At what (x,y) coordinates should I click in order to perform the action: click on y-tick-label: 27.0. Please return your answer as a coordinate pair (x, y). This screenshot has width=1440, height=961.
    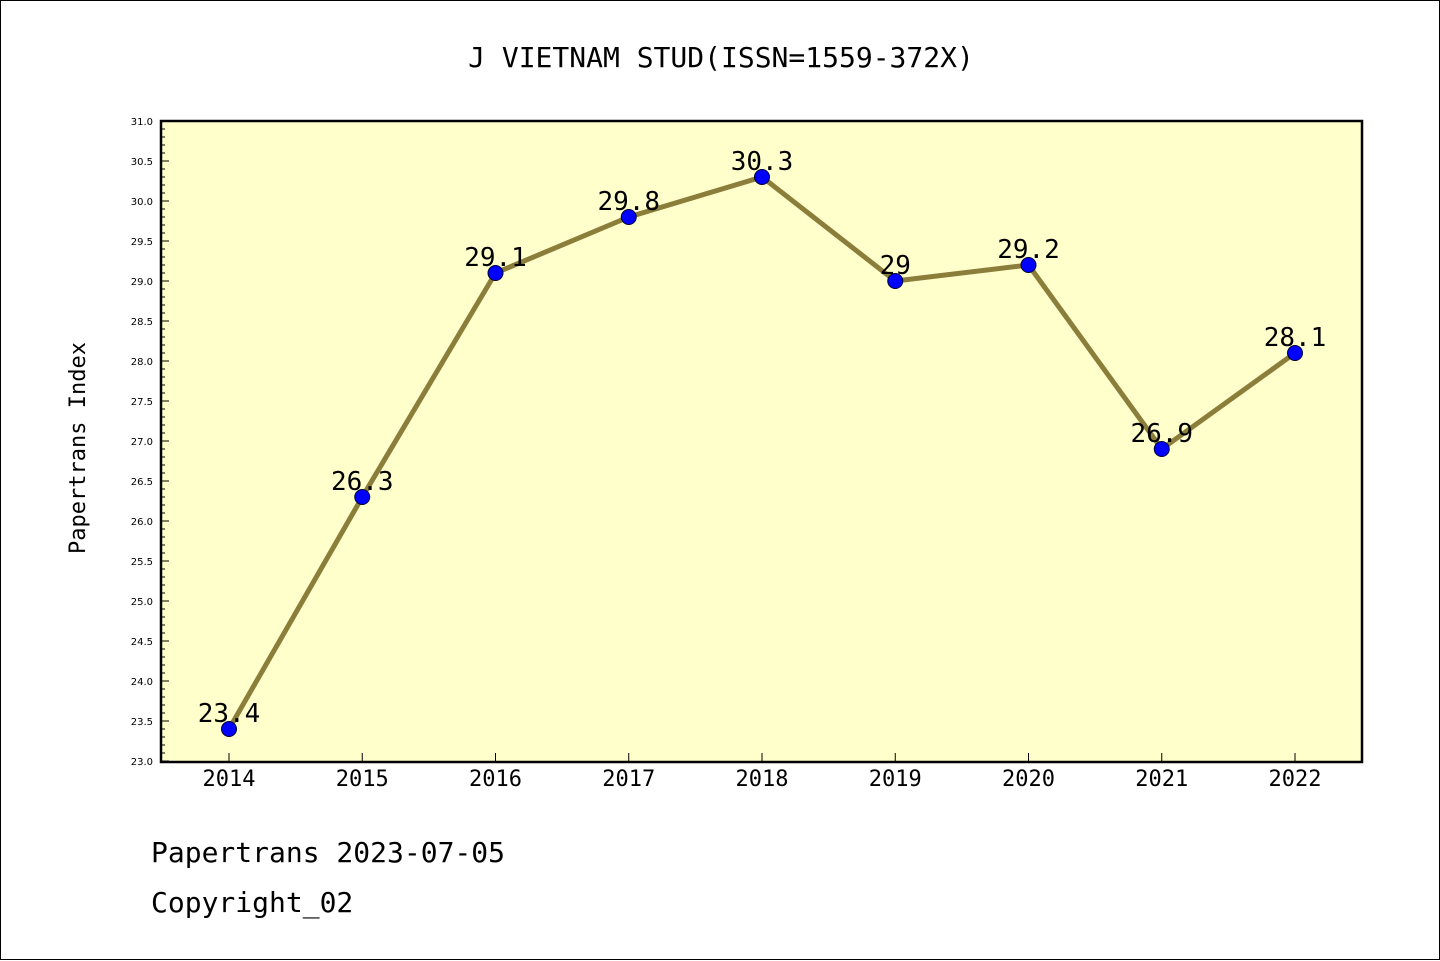
    Looking at the image, I should click on (142, 442).